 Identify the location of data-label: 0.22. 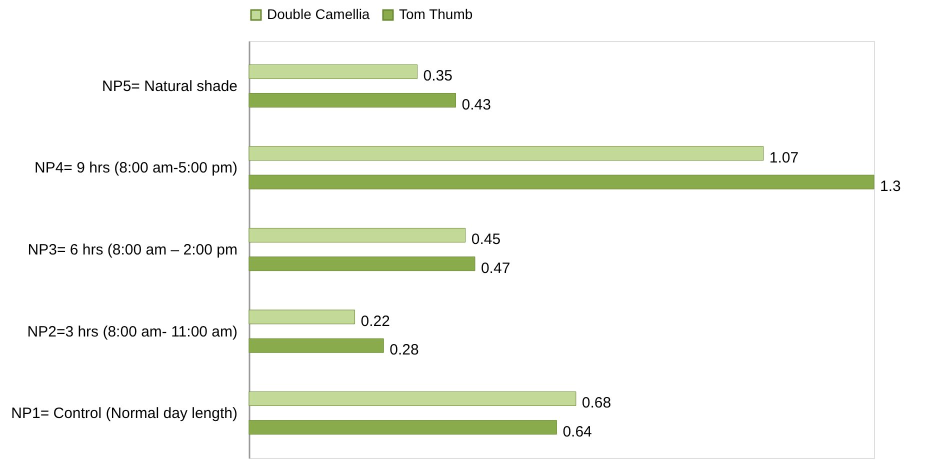
(375, 321).